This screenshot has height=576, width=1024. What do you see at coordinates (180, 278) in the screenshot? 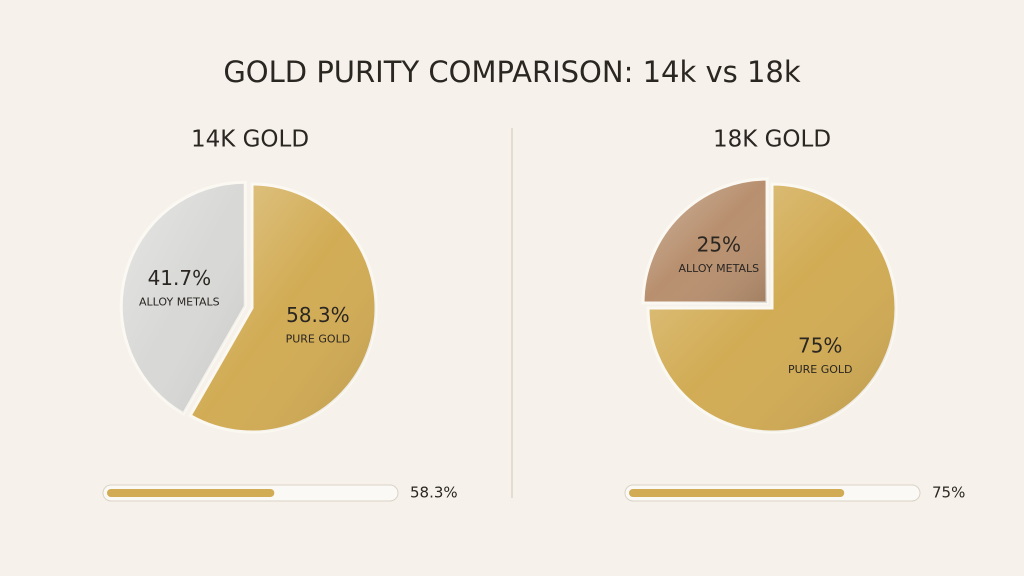
I see `slice-value-label: 41.7%` at bounding box center [180, 278].